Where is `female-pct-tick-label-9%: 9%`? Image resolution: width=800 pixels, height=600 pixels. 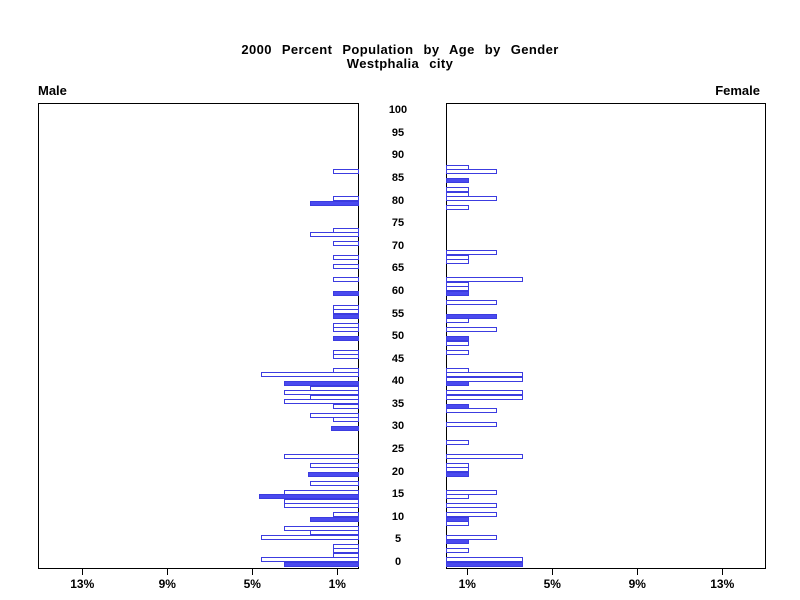 female-pct-tick-label-9%: 9% is located at coordinates (637, 584).